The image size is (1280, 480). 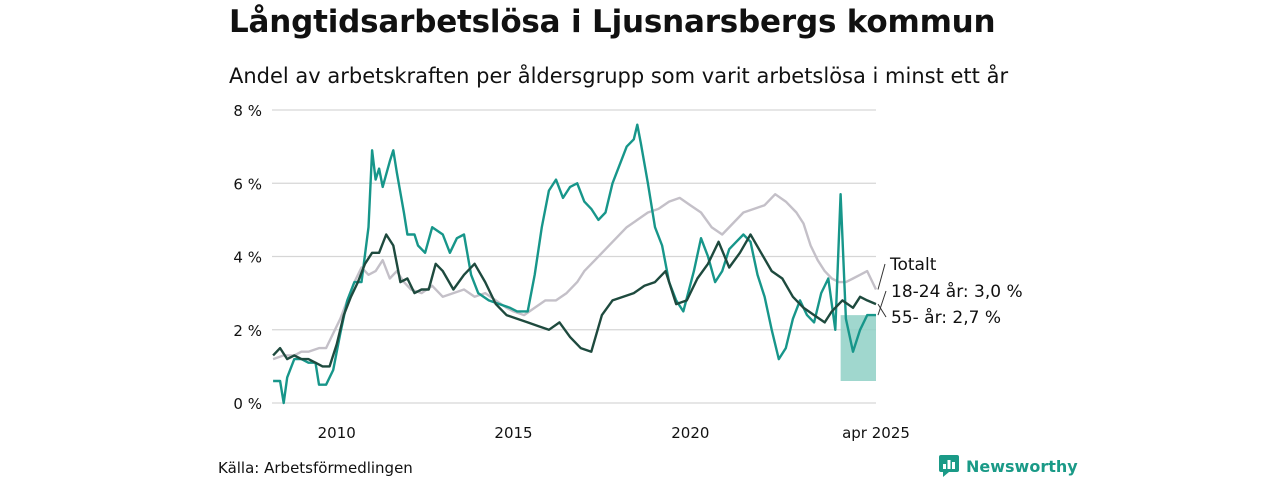 I want to click on y-axis-ticks: 0 % 2 % 4 % 6 % 8 %, so click(x=247, y=257).